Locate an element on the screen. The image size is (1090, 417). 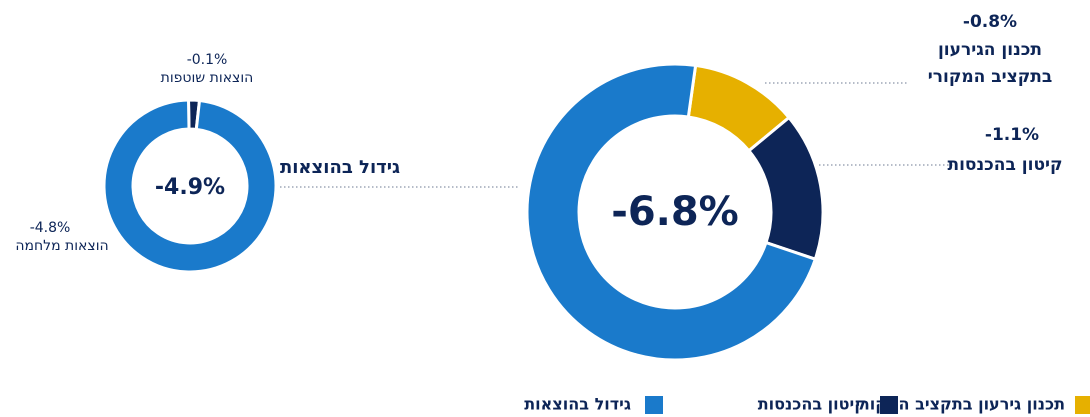
donut-segment is located at coordinates (190, 186).